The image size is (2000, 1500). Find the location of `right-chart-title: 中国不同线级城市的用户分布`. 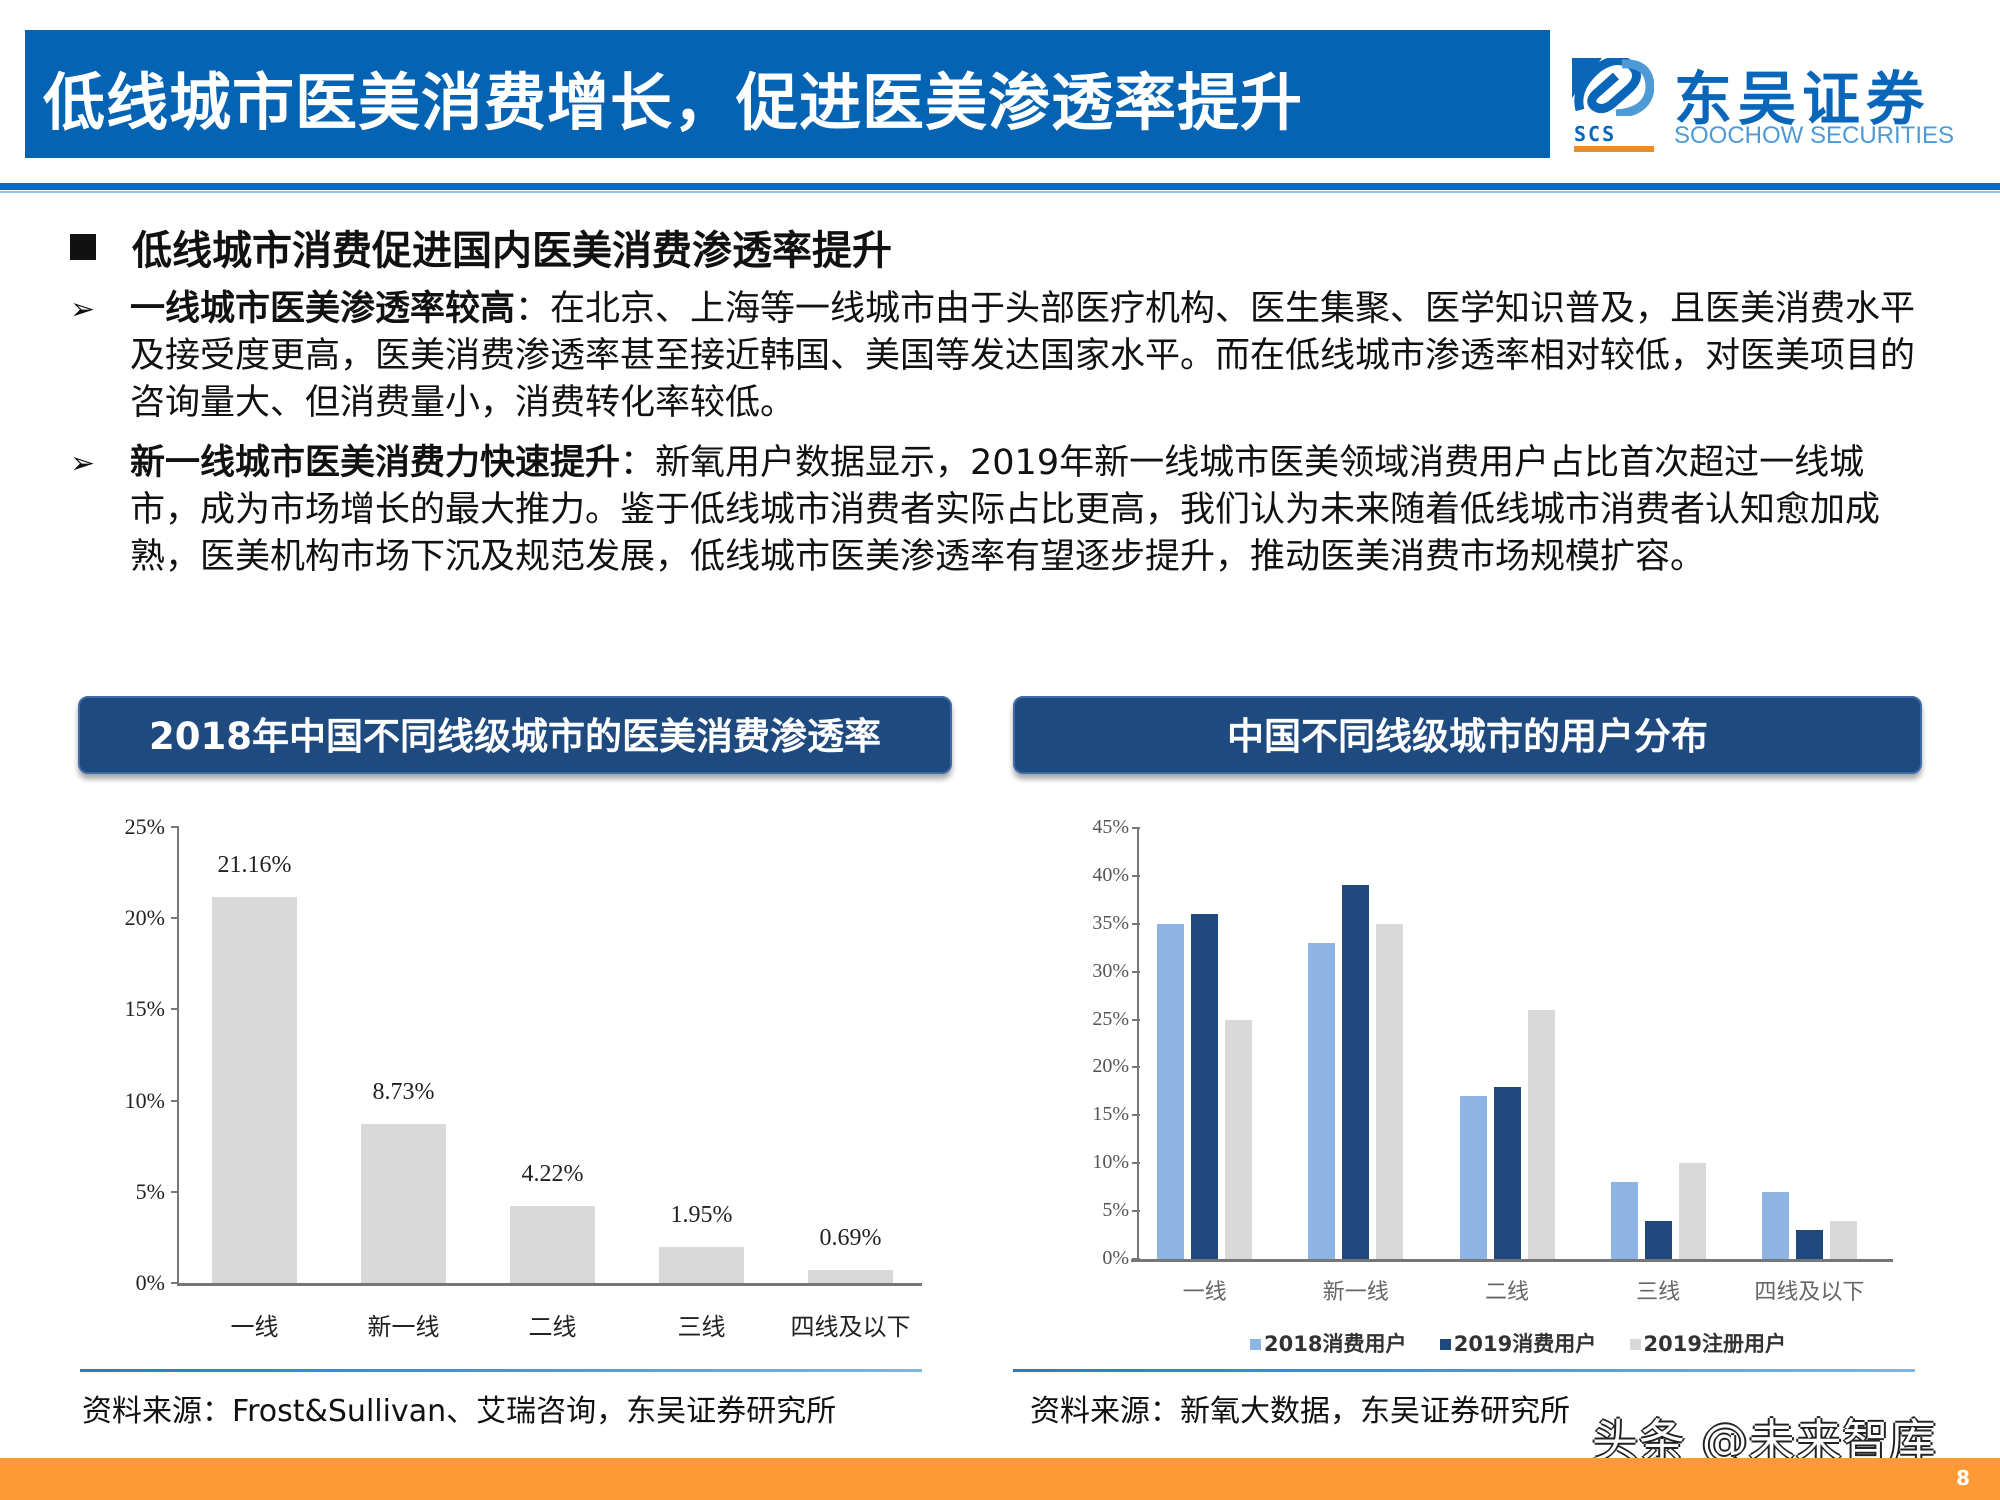

right-chart-title: 中国不同线级城市的用户分布 is located at coordinates (1467, 735).